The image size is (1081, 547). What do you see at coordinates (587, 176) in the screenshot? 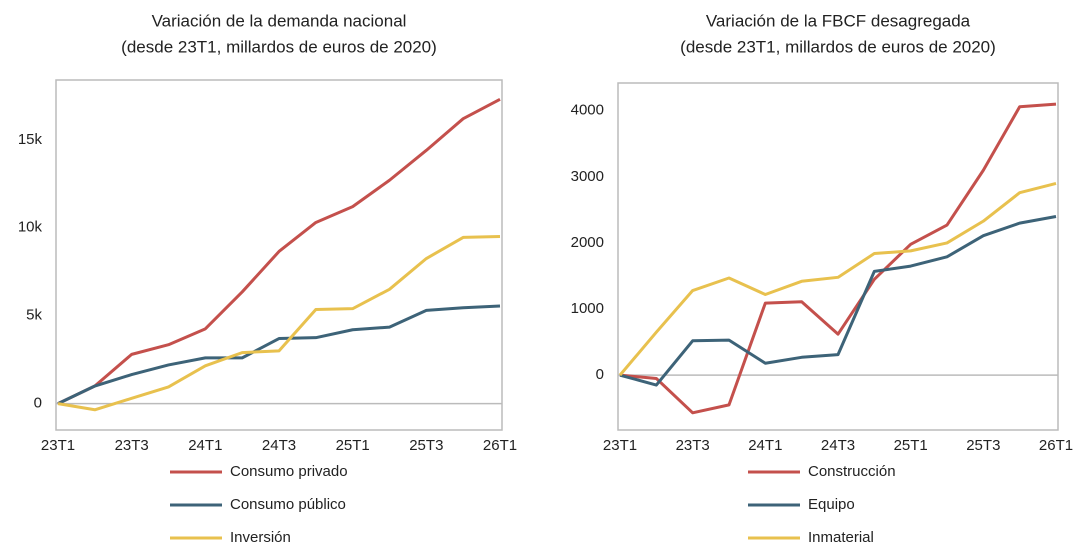
I see `y-tick-label: 3000` at bounding box center [587, 176].